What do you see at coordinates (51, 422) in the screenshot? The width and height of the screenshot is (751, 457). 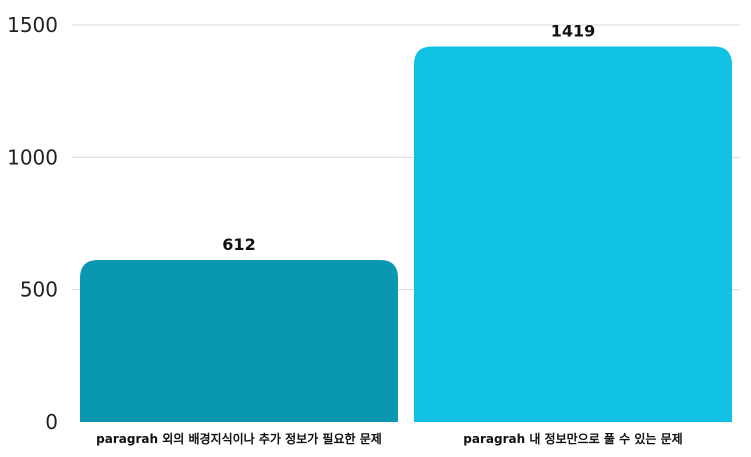 I see `y-tick-label: 0` at bounding box center [51, 422].